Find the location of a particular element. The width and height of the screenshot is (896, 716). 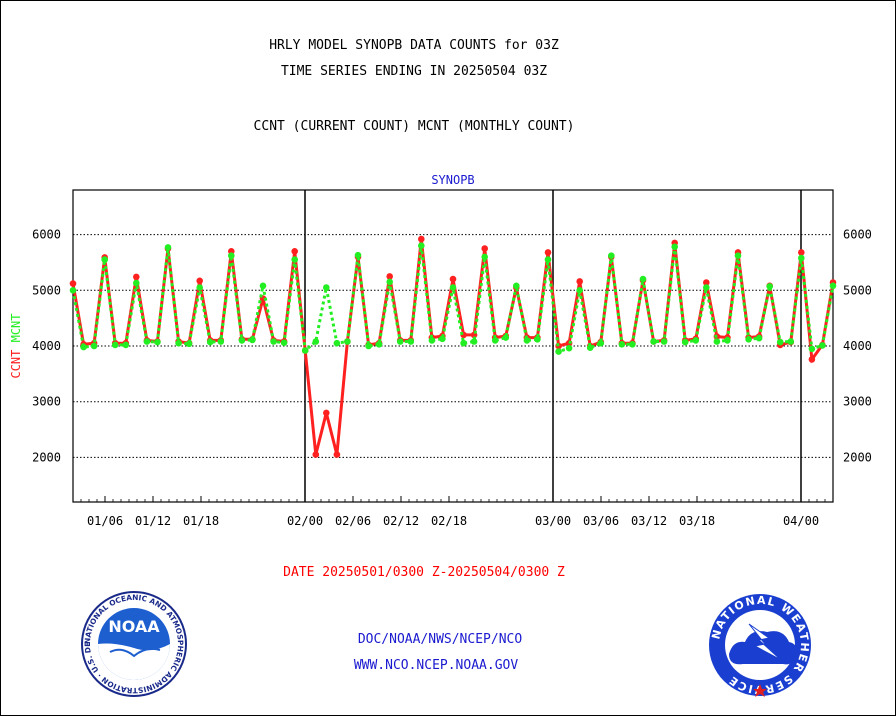

y-tick-label-left: 3000 is located at coordinates (46, 402).